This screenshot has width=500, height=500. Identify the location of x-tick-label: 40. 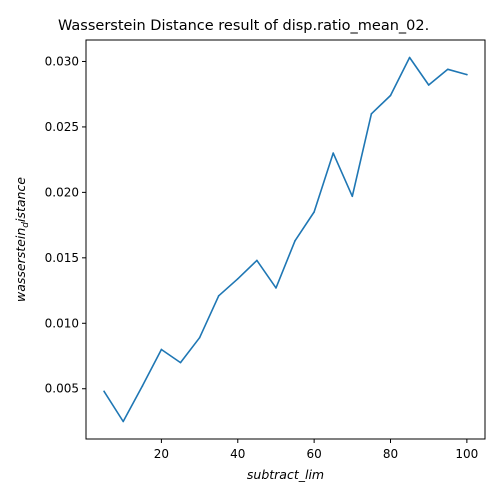
(237, 454).